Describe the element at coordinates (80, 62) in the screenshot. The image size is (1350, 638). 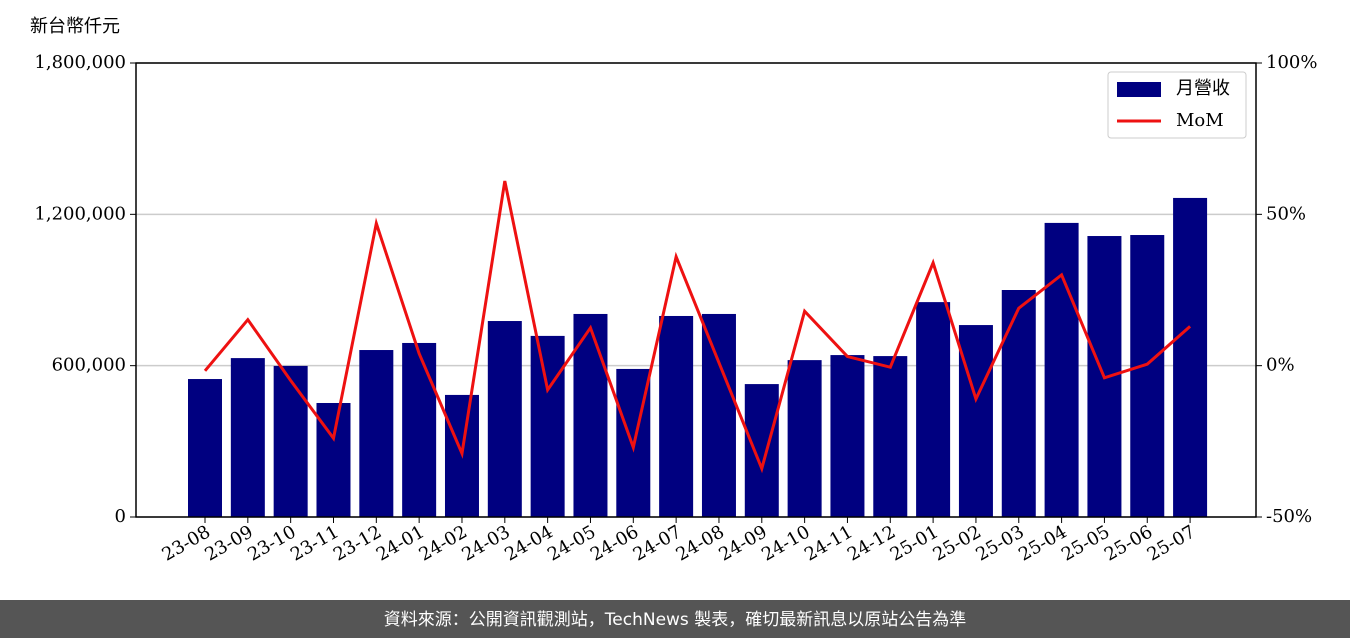
I see `y-tick-label: 1,800,000` at that location.